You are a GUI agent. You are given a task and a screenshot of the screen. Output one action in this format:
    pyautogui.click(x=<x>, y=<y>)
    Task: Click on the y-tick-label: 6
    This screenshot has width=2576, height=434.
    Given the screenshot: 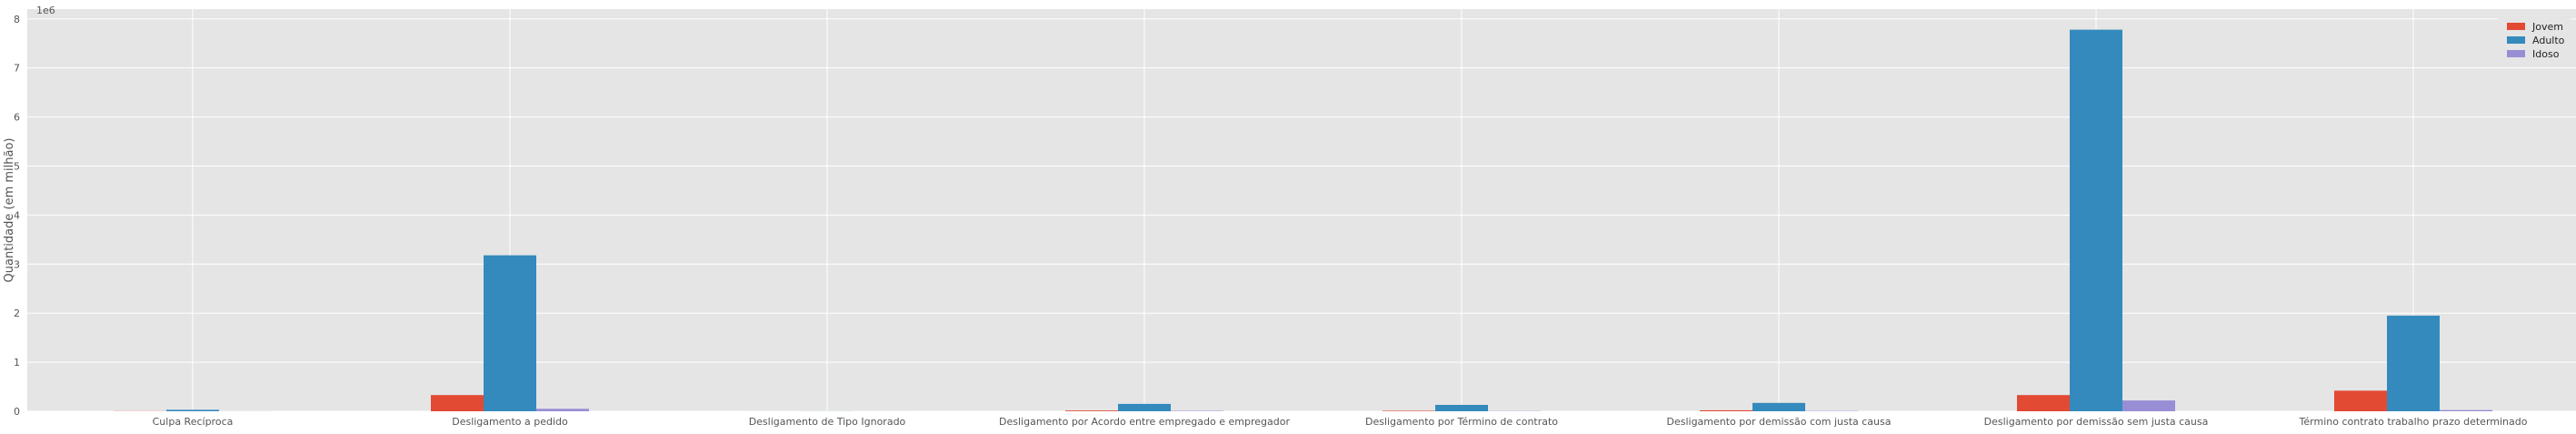 What is the action you would take?
    pyautogui.click(x=17, y=118)
    